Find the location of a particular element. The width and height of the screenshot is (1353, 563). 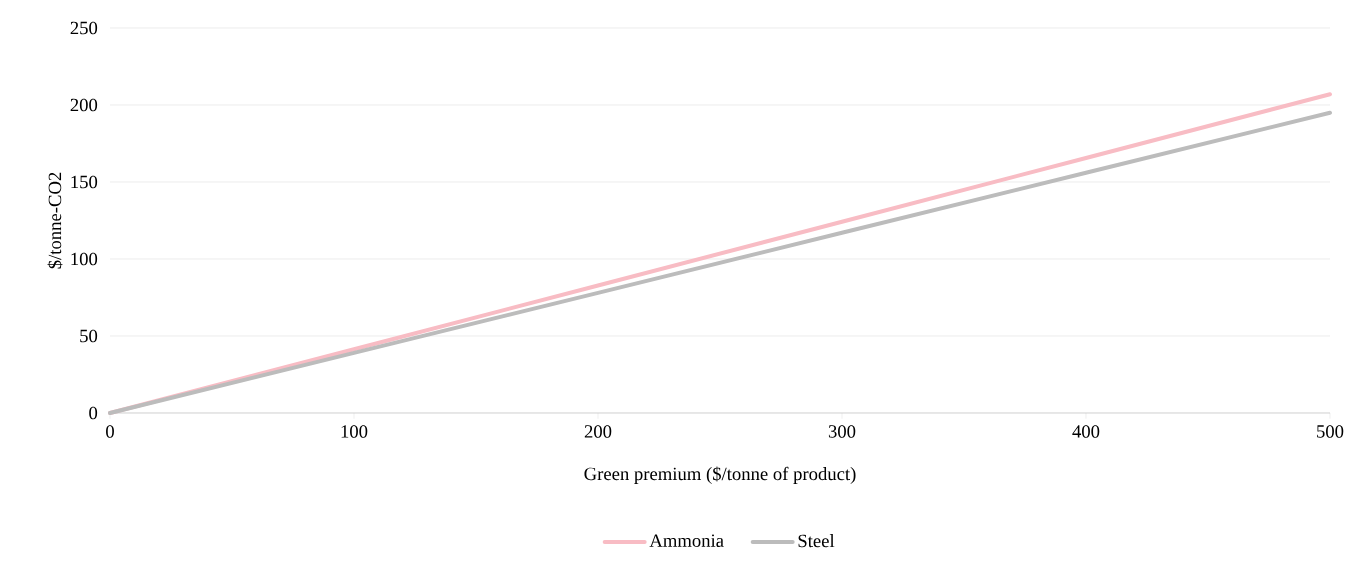

y-axis-title: $/tonne-CO2 is located at coordinates (55, 220).